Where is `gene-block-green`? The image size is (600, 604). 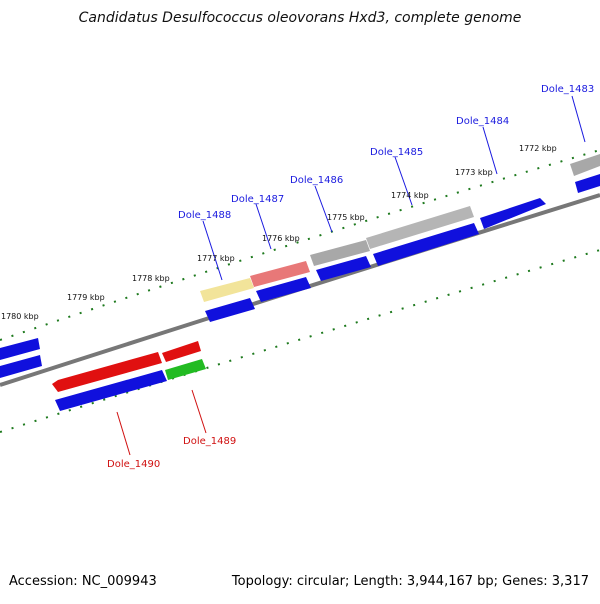
gene-block-green is located at coordinates (185, 369).